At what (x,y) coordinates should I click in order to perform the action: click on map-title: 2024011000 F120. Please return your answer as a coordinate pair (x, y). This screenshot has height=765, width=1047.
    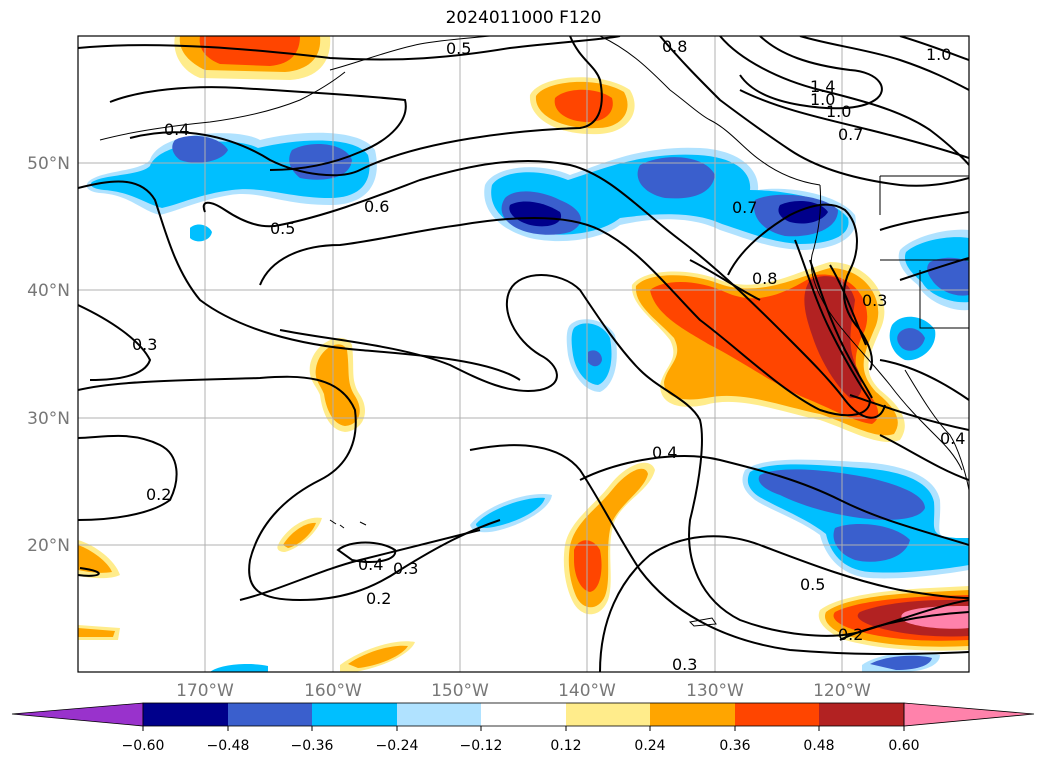
    Looking at the image, I should click on (523, 18).